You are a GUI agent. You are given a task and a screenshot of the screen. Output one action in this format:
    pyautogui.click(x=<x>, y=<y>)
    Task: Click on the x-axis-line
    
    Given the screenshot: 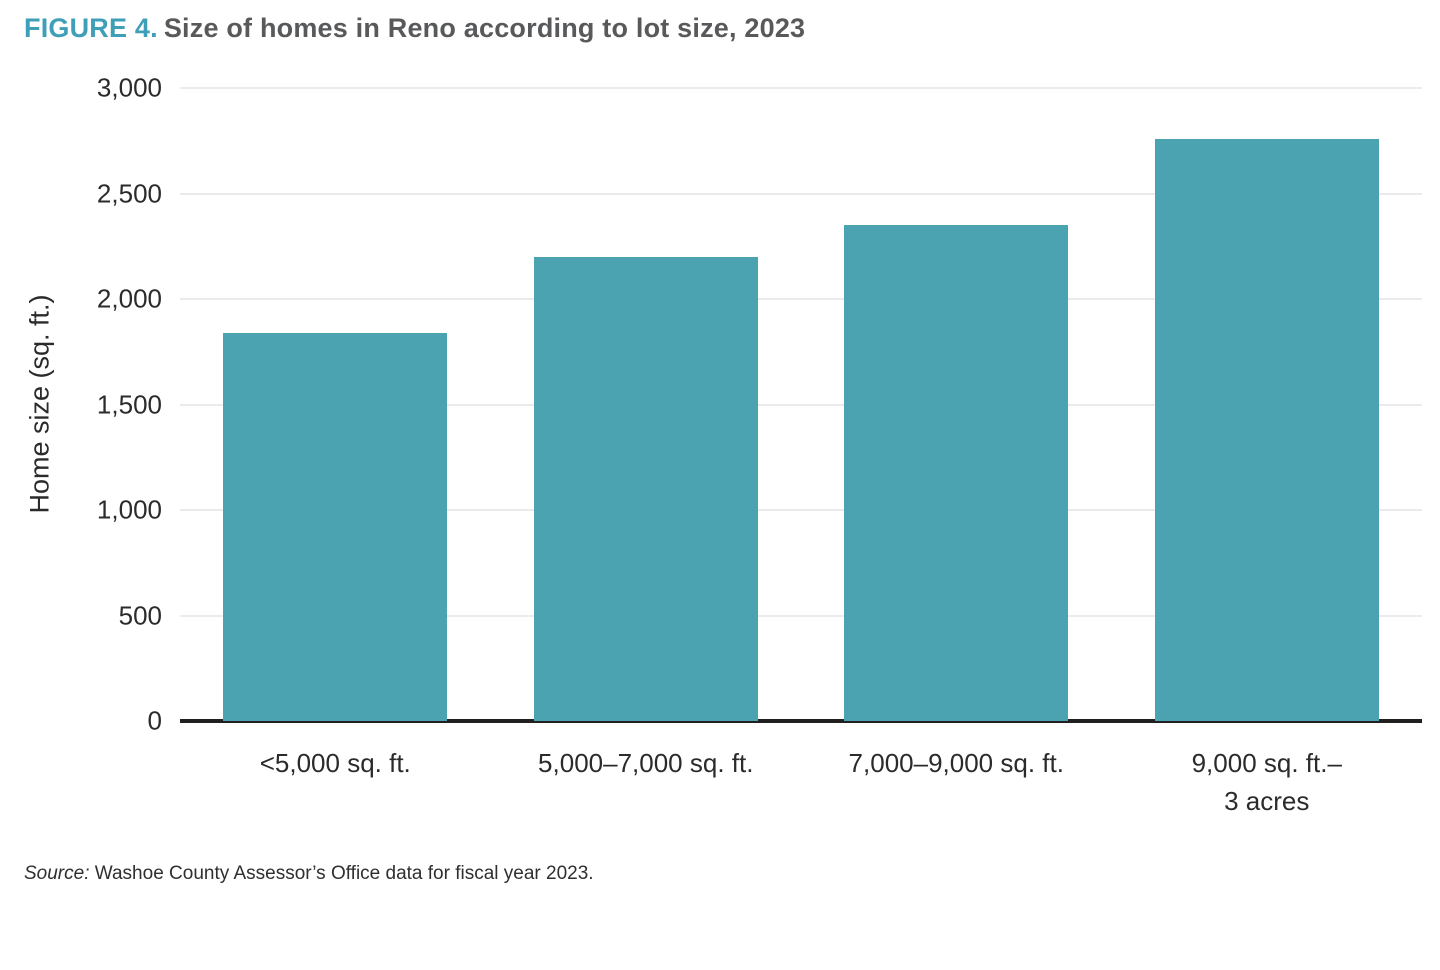 What is the action you would take?
    pyautogui.click(x=801, y=721)
    